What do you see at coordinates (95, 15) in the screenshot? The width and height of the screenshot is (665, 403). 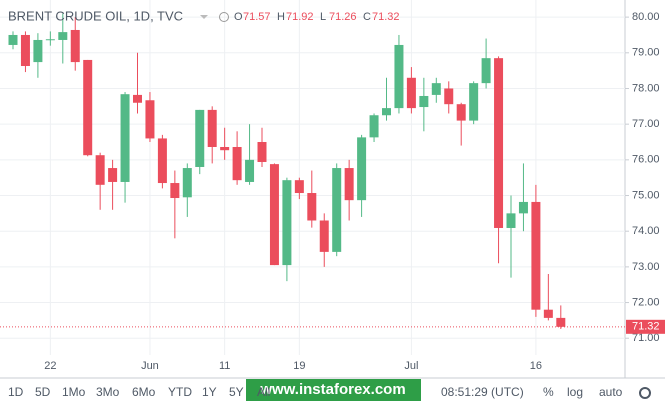 I see `chart-title: BRENT CRUDE OIL, 1D, TVC` at bounding box center [95, 15].